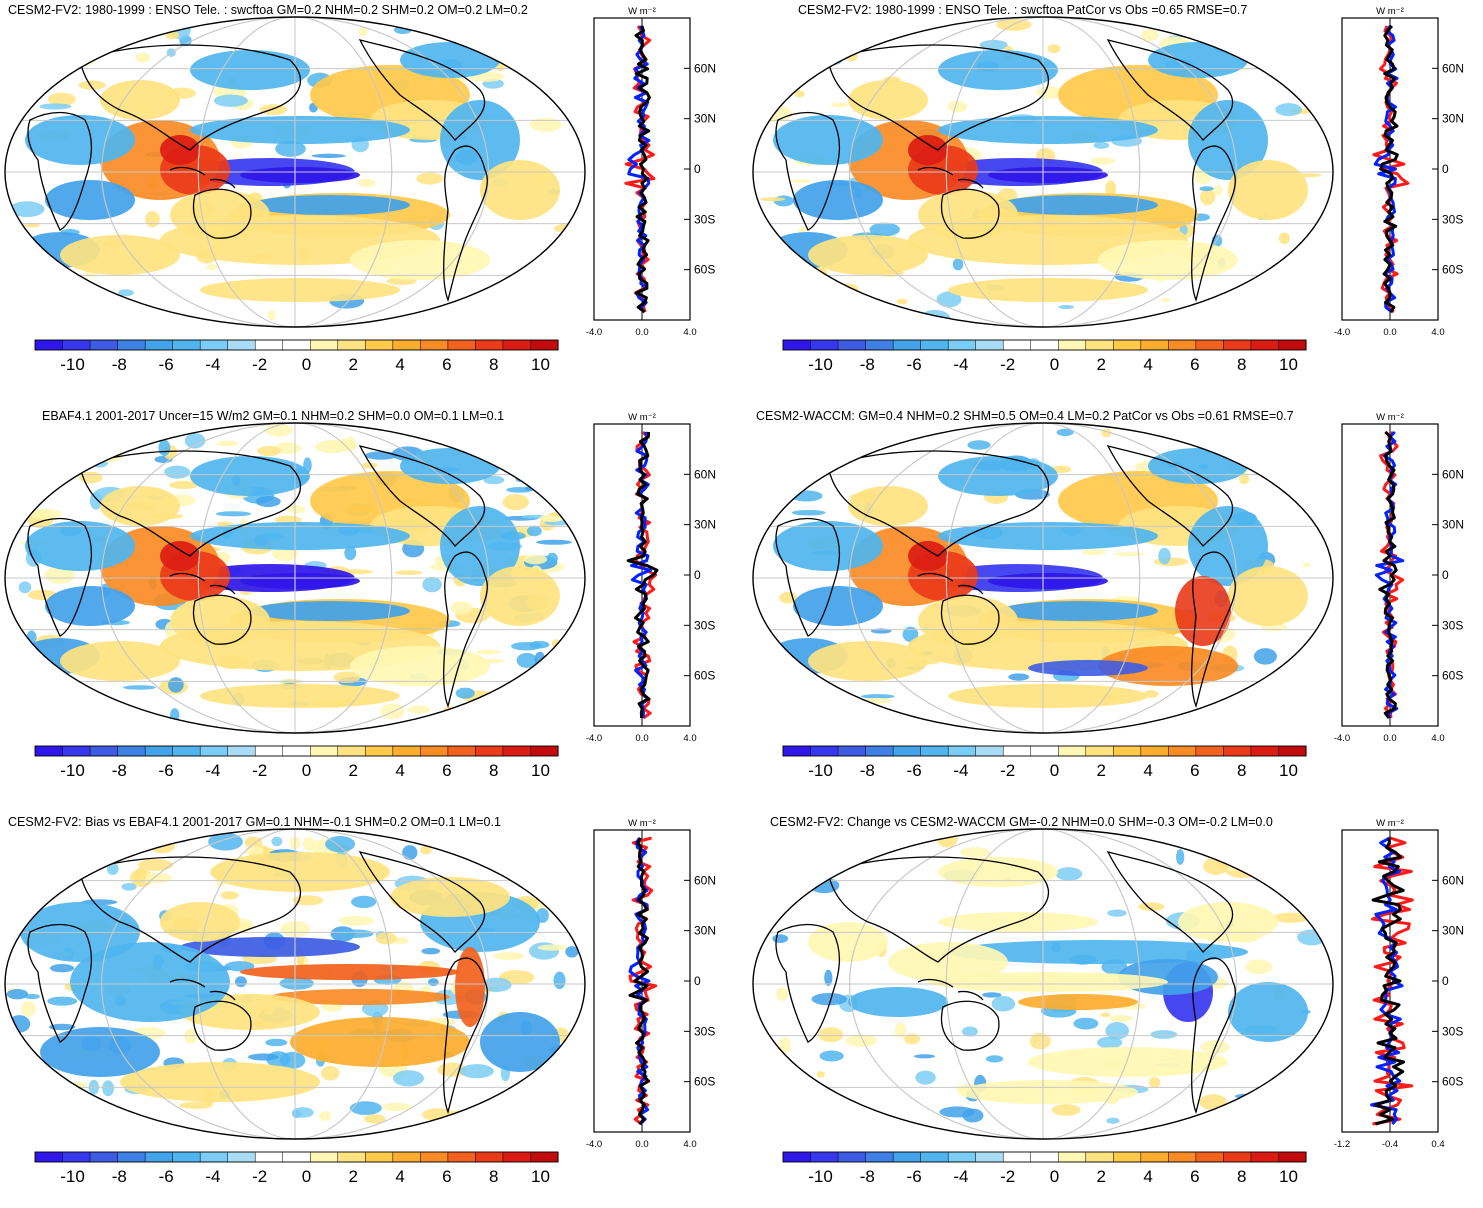 The image size is (1483, 1208). What do you see at coordinates (1288, 364) in the screenshot?
I see `colorbar-label: 10` at bounding box center [1288, 364].